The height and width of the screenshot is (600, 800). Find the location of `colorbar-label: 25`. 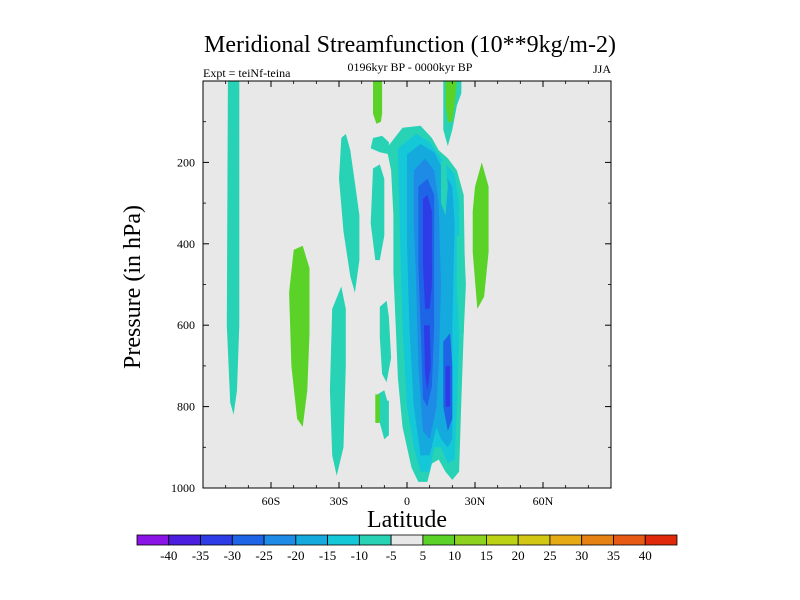

colorbar-label: 25 is located at coordinates (549, 555).